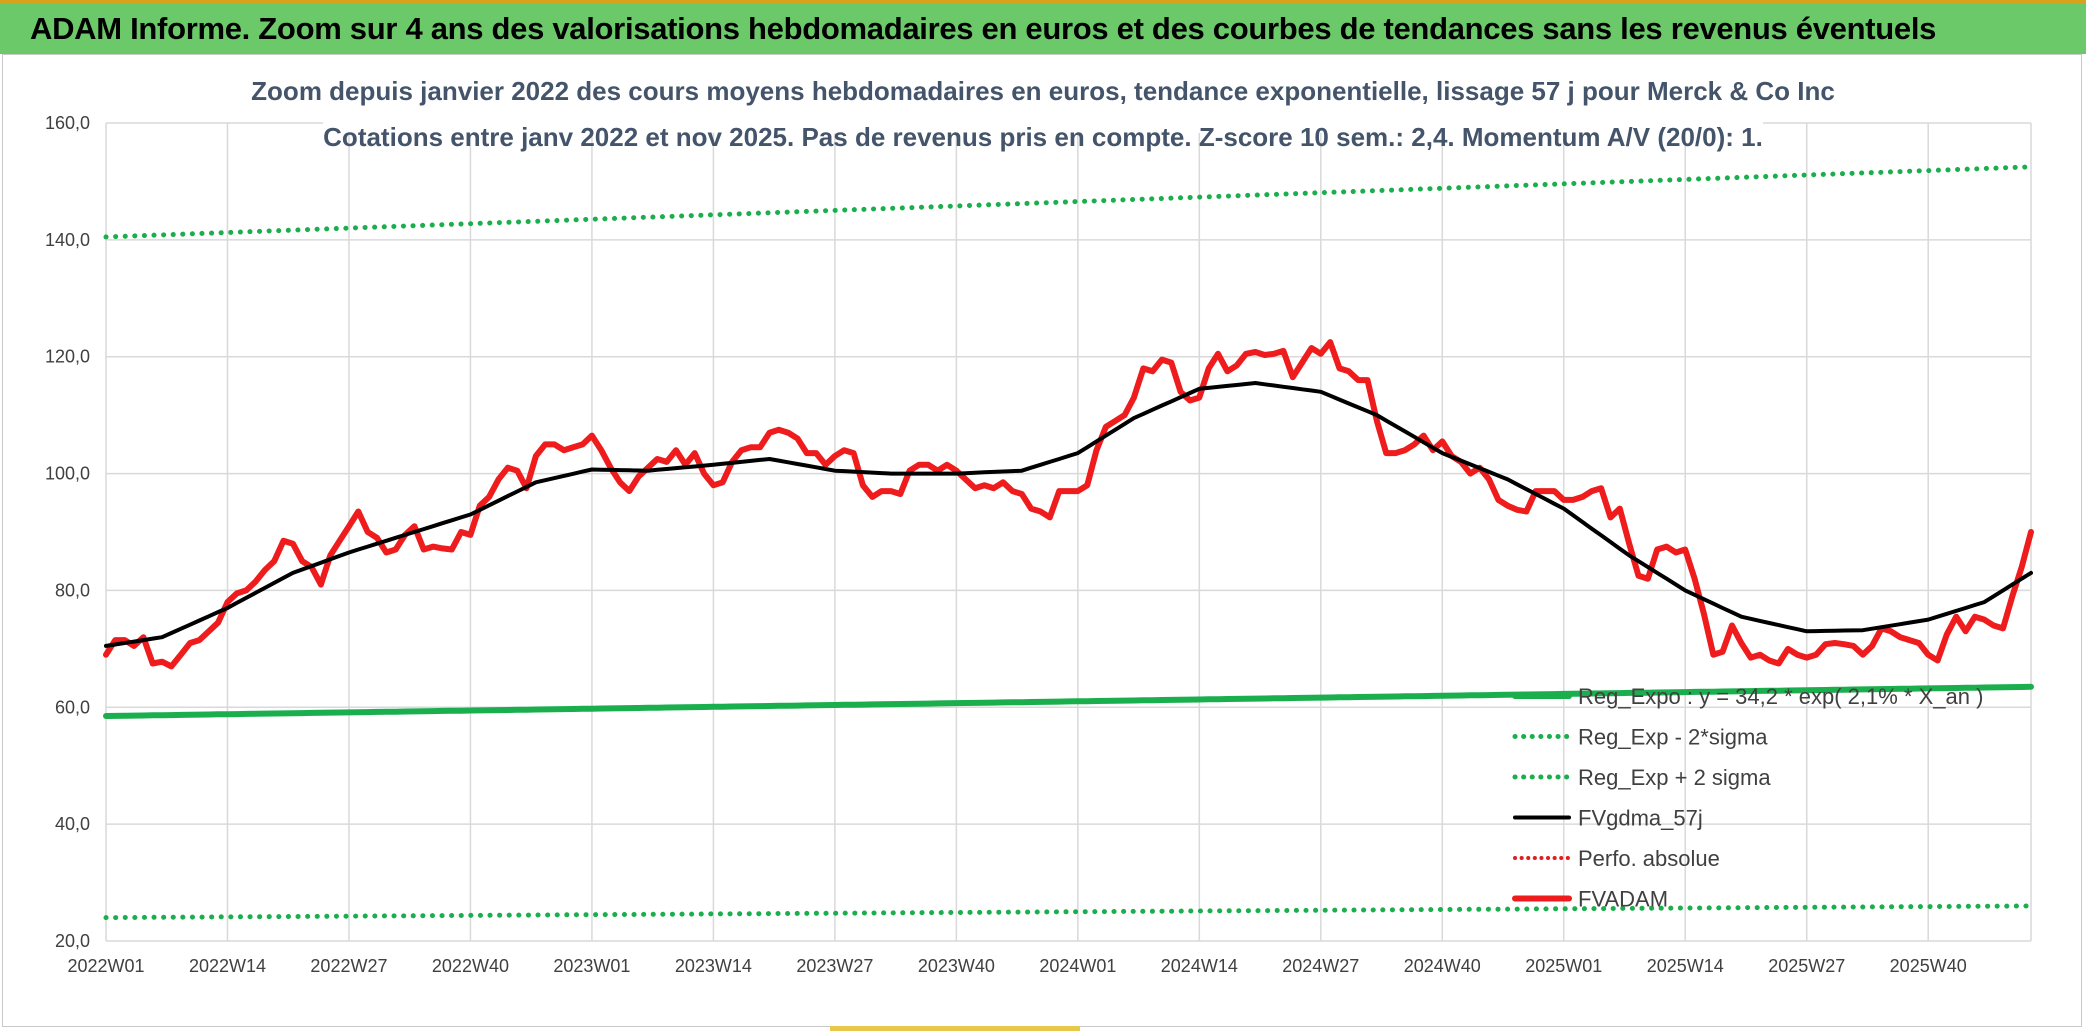 This screenshot has width=2086, height=1031. Describe the element at coordinates (72, 824) in the screenshot. I see `y-tick-label: 40,0` at that location.